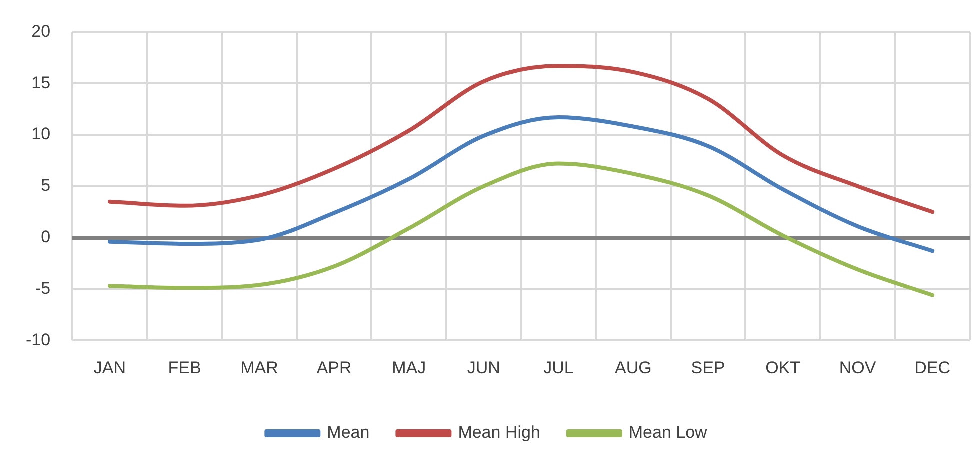 Image resolution: width=978 pixels, height=456 pixels. What do you see at coordinates (41, 82) in the screenshot?
I see `y-tick-label: 15` at bounding box center [41, 82].